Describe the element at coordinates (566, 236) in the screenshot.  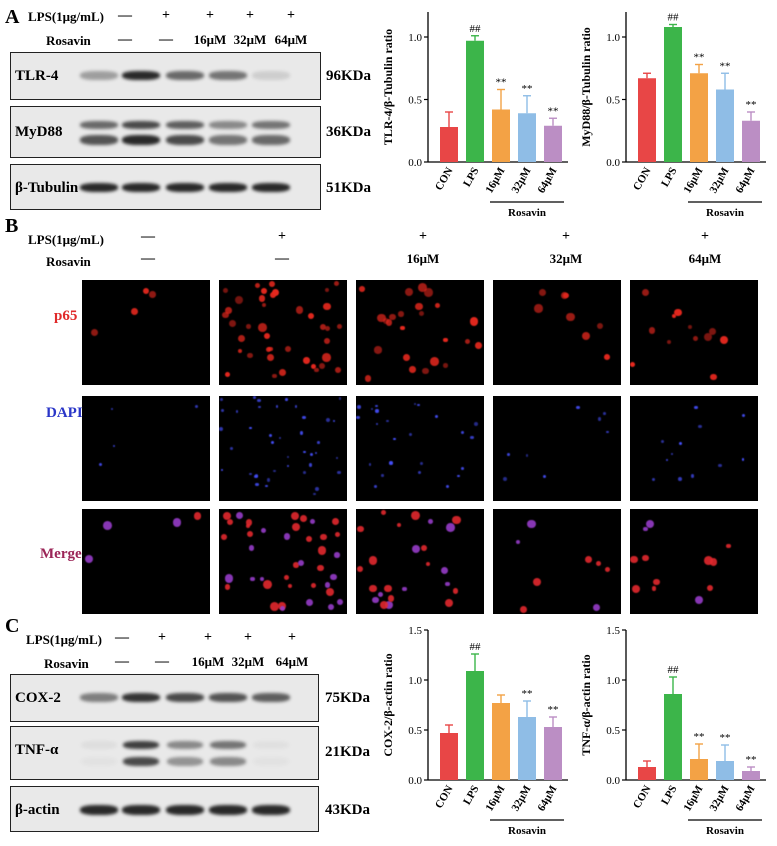
I see `panel-b-lps-mark-3: +` at that location.